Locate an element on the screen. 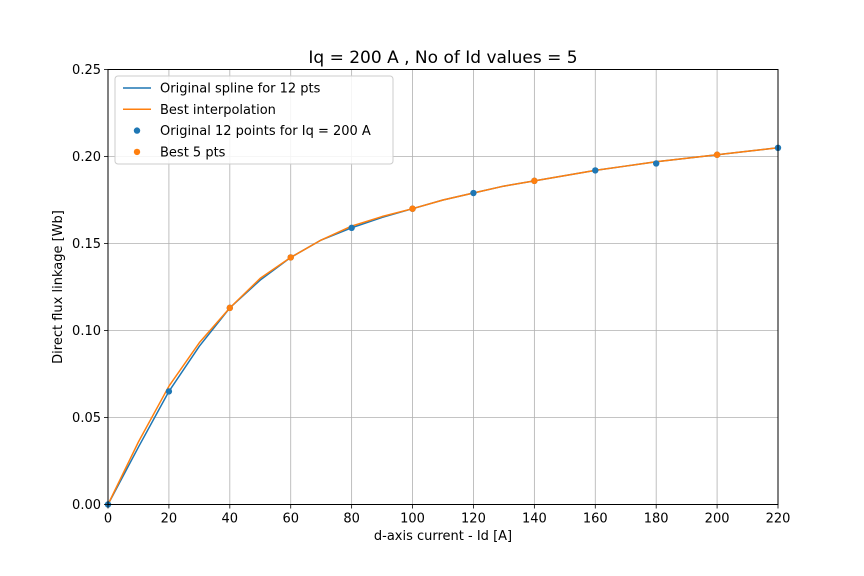 The height and width of the screenshot is (576, 864). legend-entry-label: Original spline for 12 pts is located at coordinates (240, 89).